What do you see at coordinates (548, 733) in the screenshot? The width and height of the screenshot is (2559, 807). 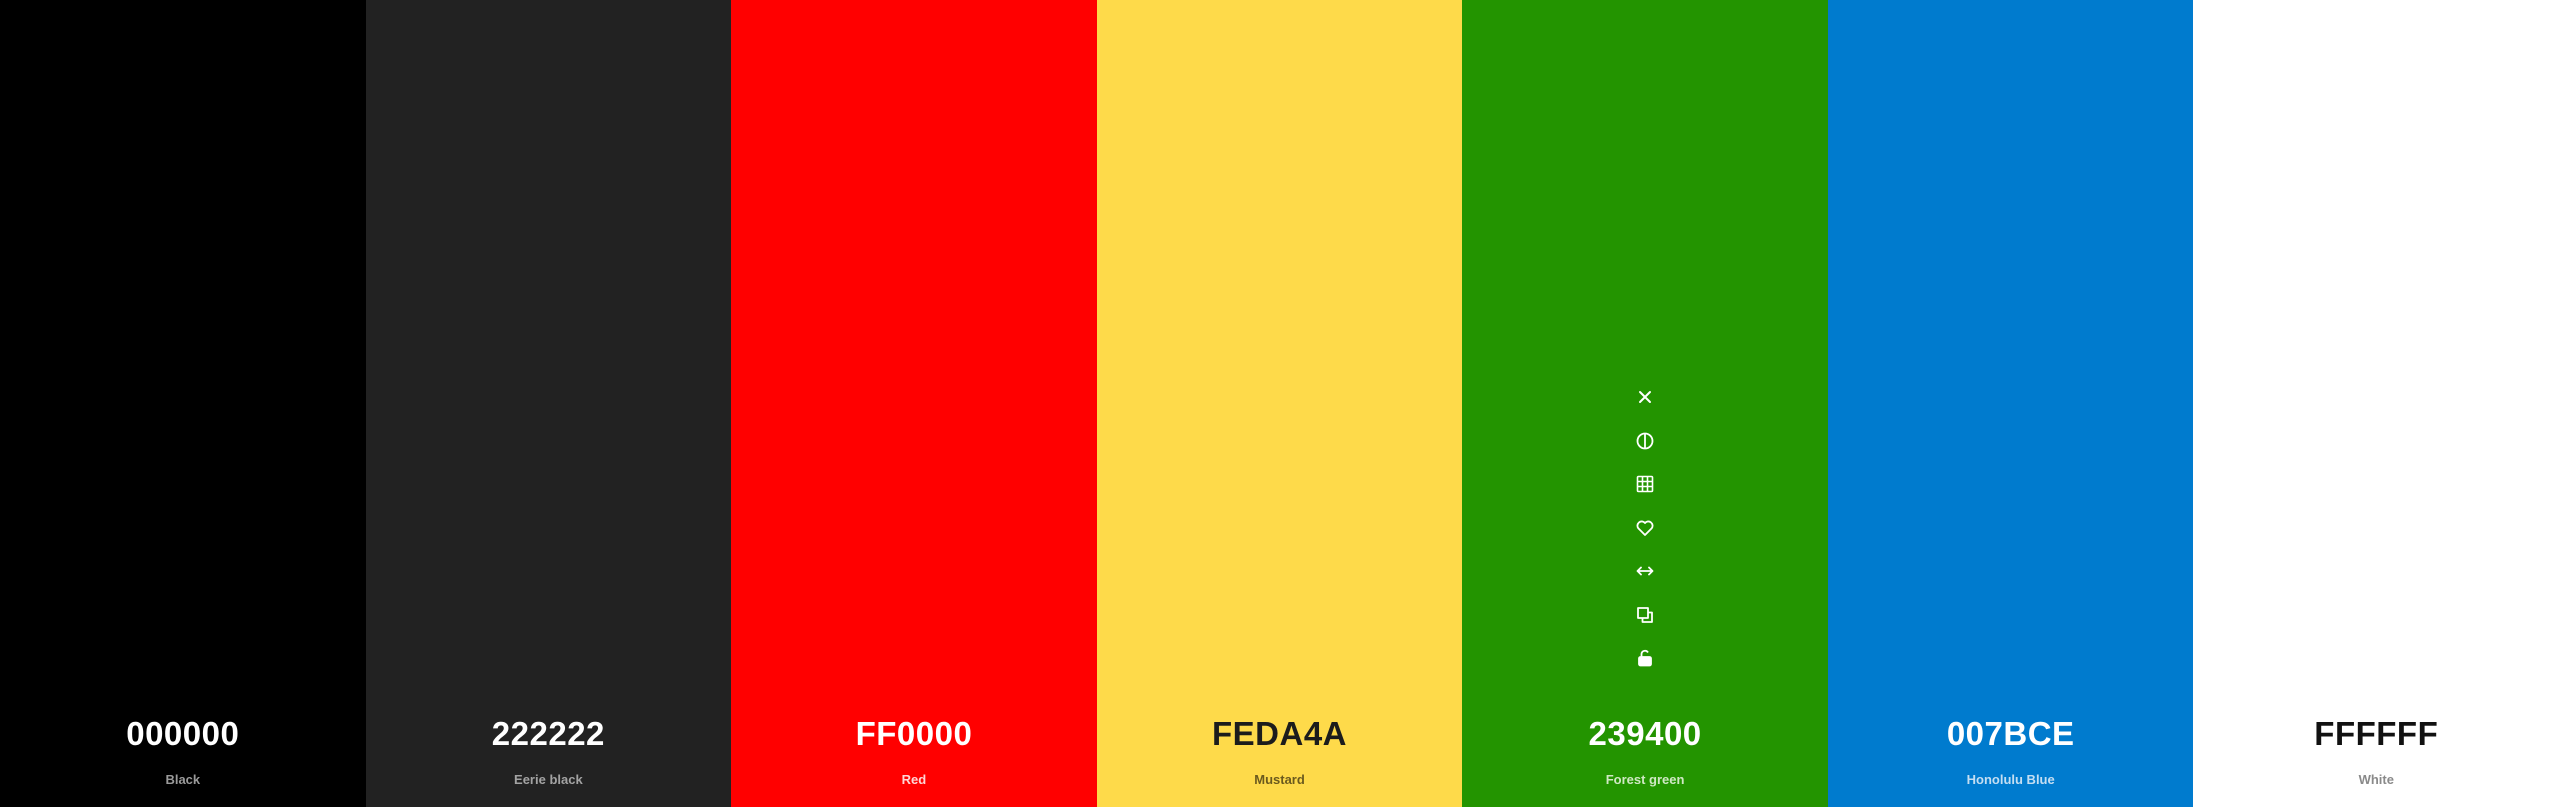 I see `hex-code: 222222` at bounding box center [548, 733].